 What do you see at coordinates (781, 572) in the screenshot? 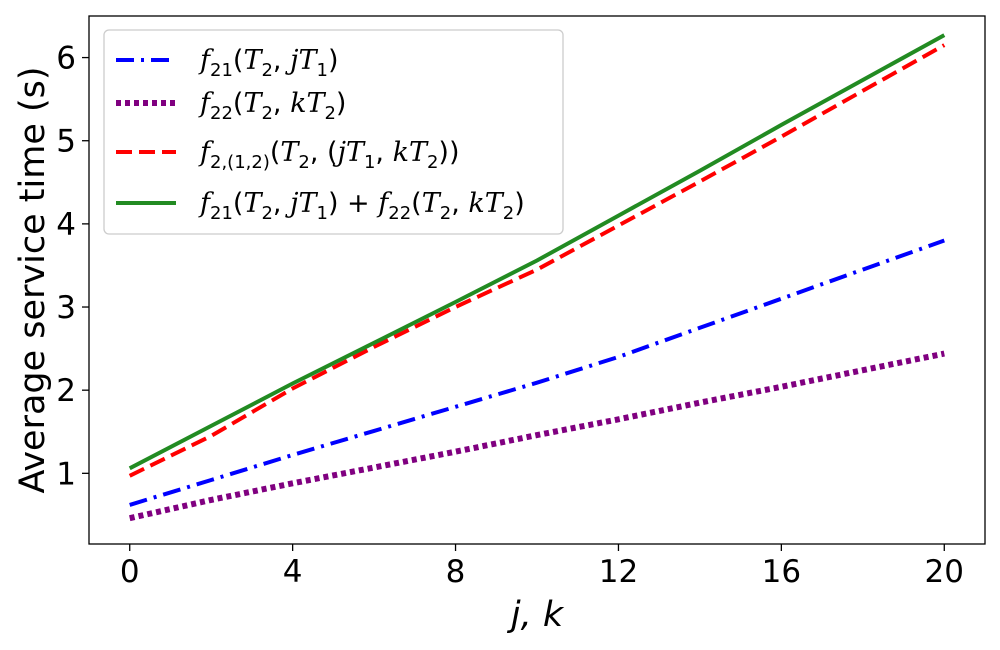
I see `x-tick-label: 16` at bounding box center [781, 572].